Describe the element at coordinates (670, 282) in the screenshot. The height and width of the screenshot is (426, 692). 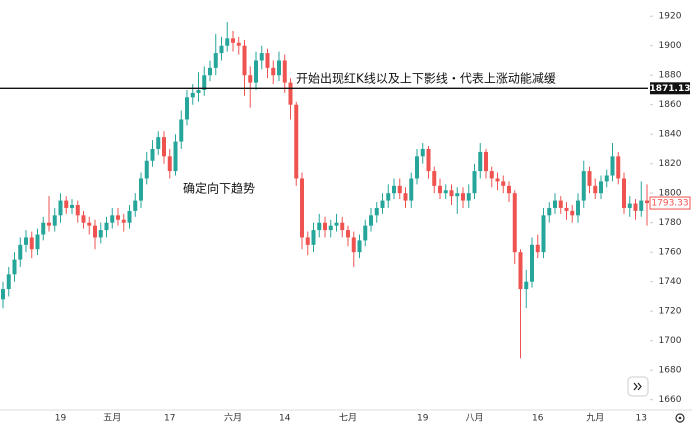
I see `y-tick-label: 1740` at that location.